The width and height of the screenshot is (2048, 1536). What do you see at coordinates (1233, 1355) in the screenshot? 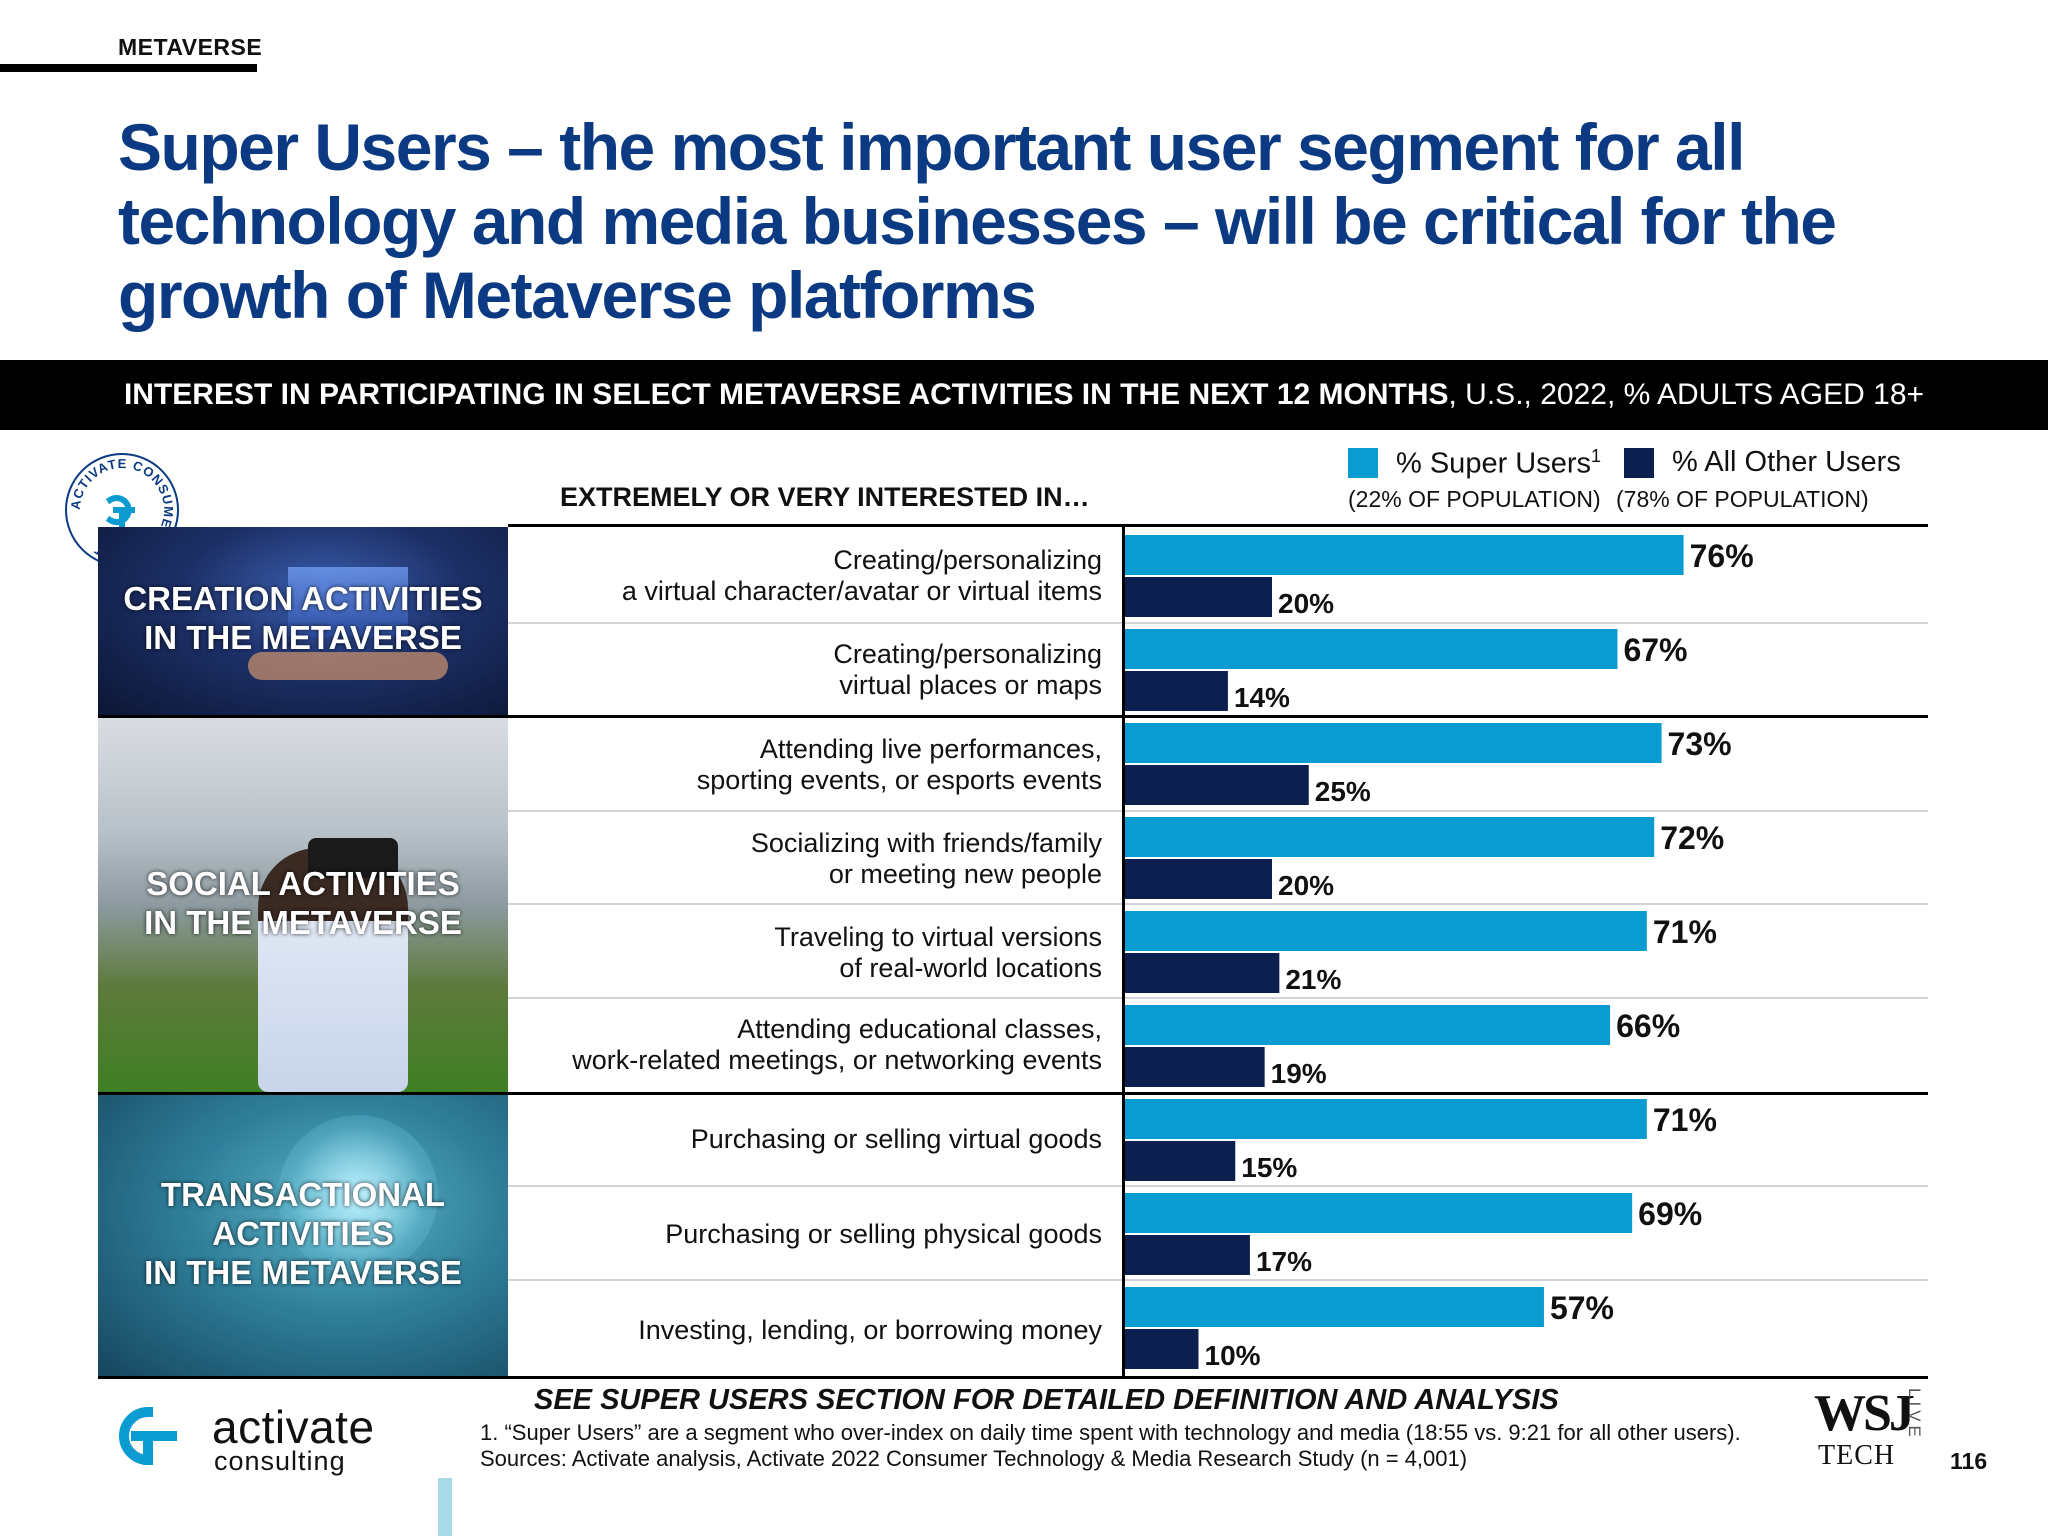
I see `data-label-other-users: 10%` at bounding box center [1233, 1355].